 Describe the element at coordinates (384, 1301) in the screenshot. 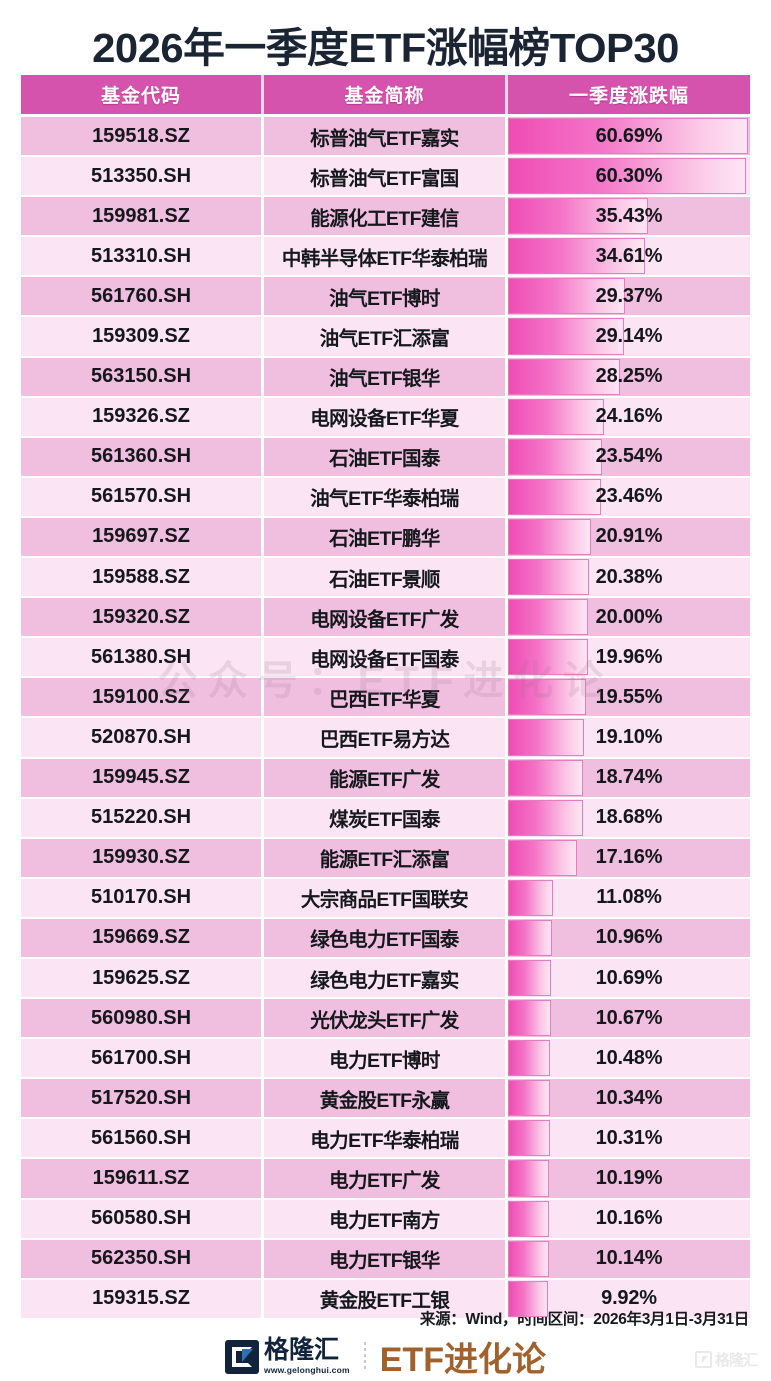

I see `fund-name-text: 黄金股ETF工银` at that location.